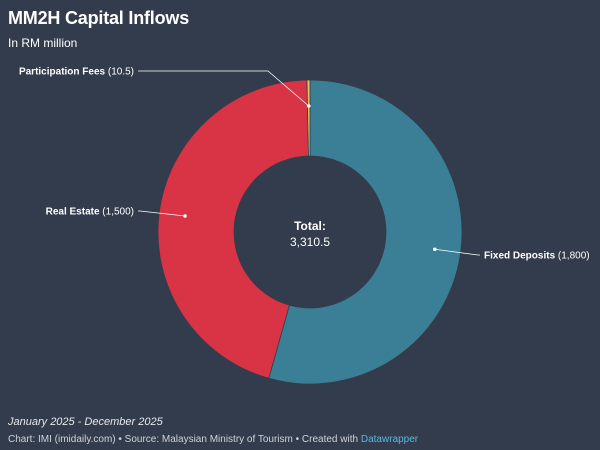 This screenshot has width=600, height=450. Describe the element at coordinates (224, 88) in the screenshot. I see `leader-participation-fees` at that location.